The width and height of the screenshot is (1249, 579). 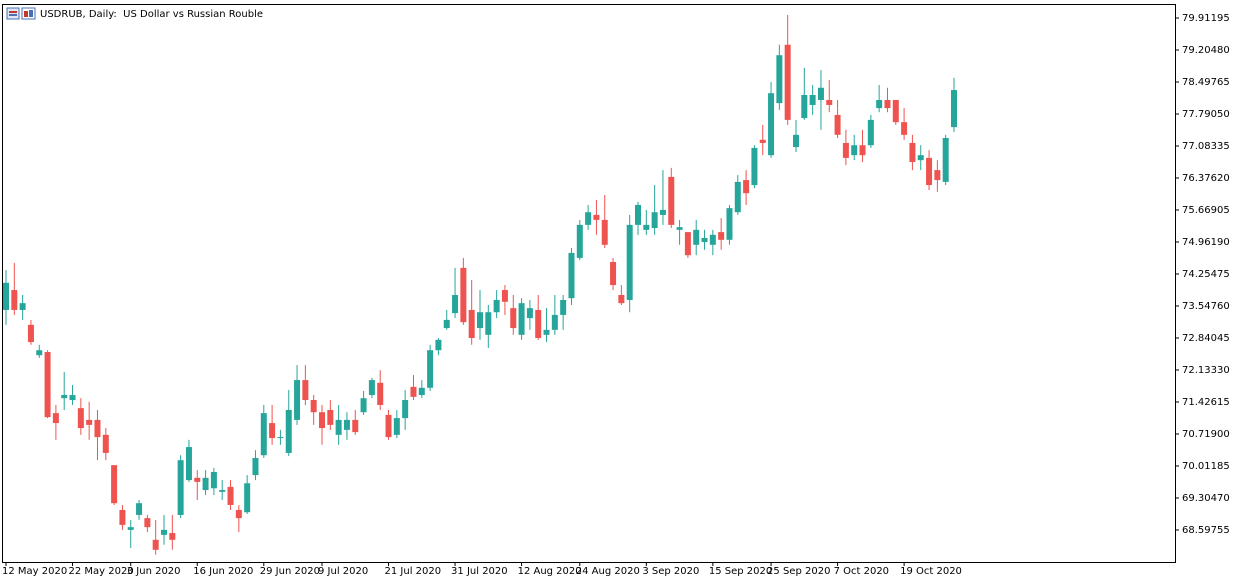 What do you see at coordinates (1206, 338) in the screenshot?
I see `y-tick-label: 72.84045` at bounding box center [1206, 338].